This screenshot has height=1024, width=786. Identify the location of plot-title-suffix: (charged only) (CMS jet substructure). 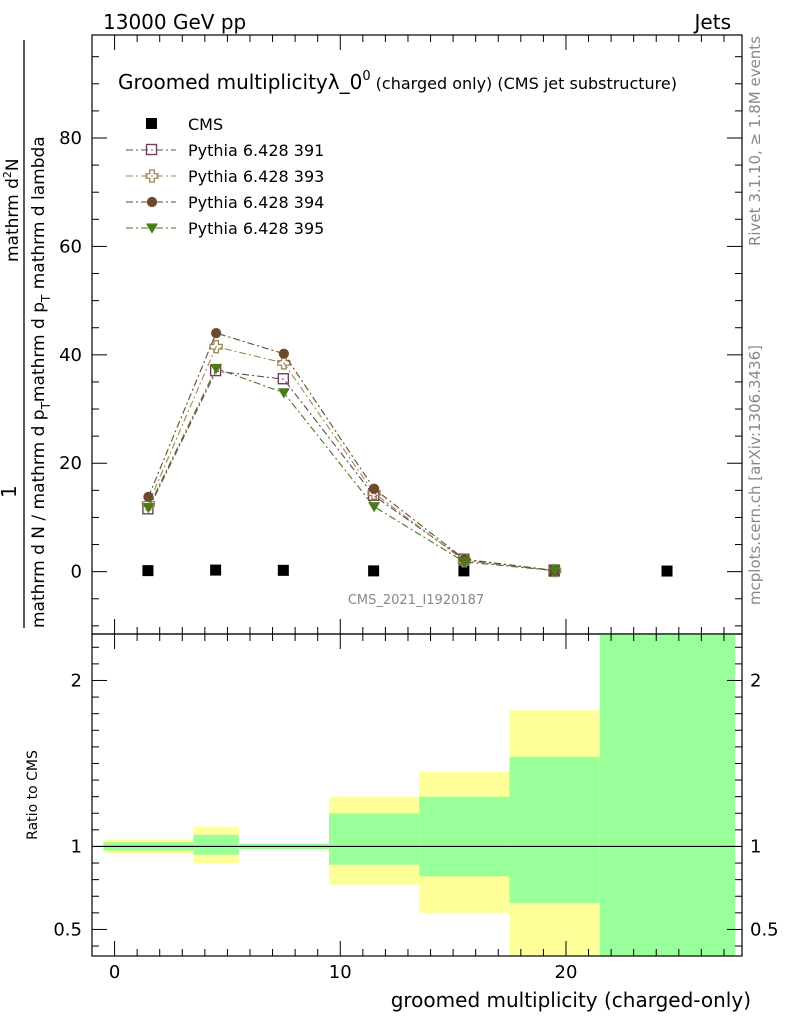
(524, 83).